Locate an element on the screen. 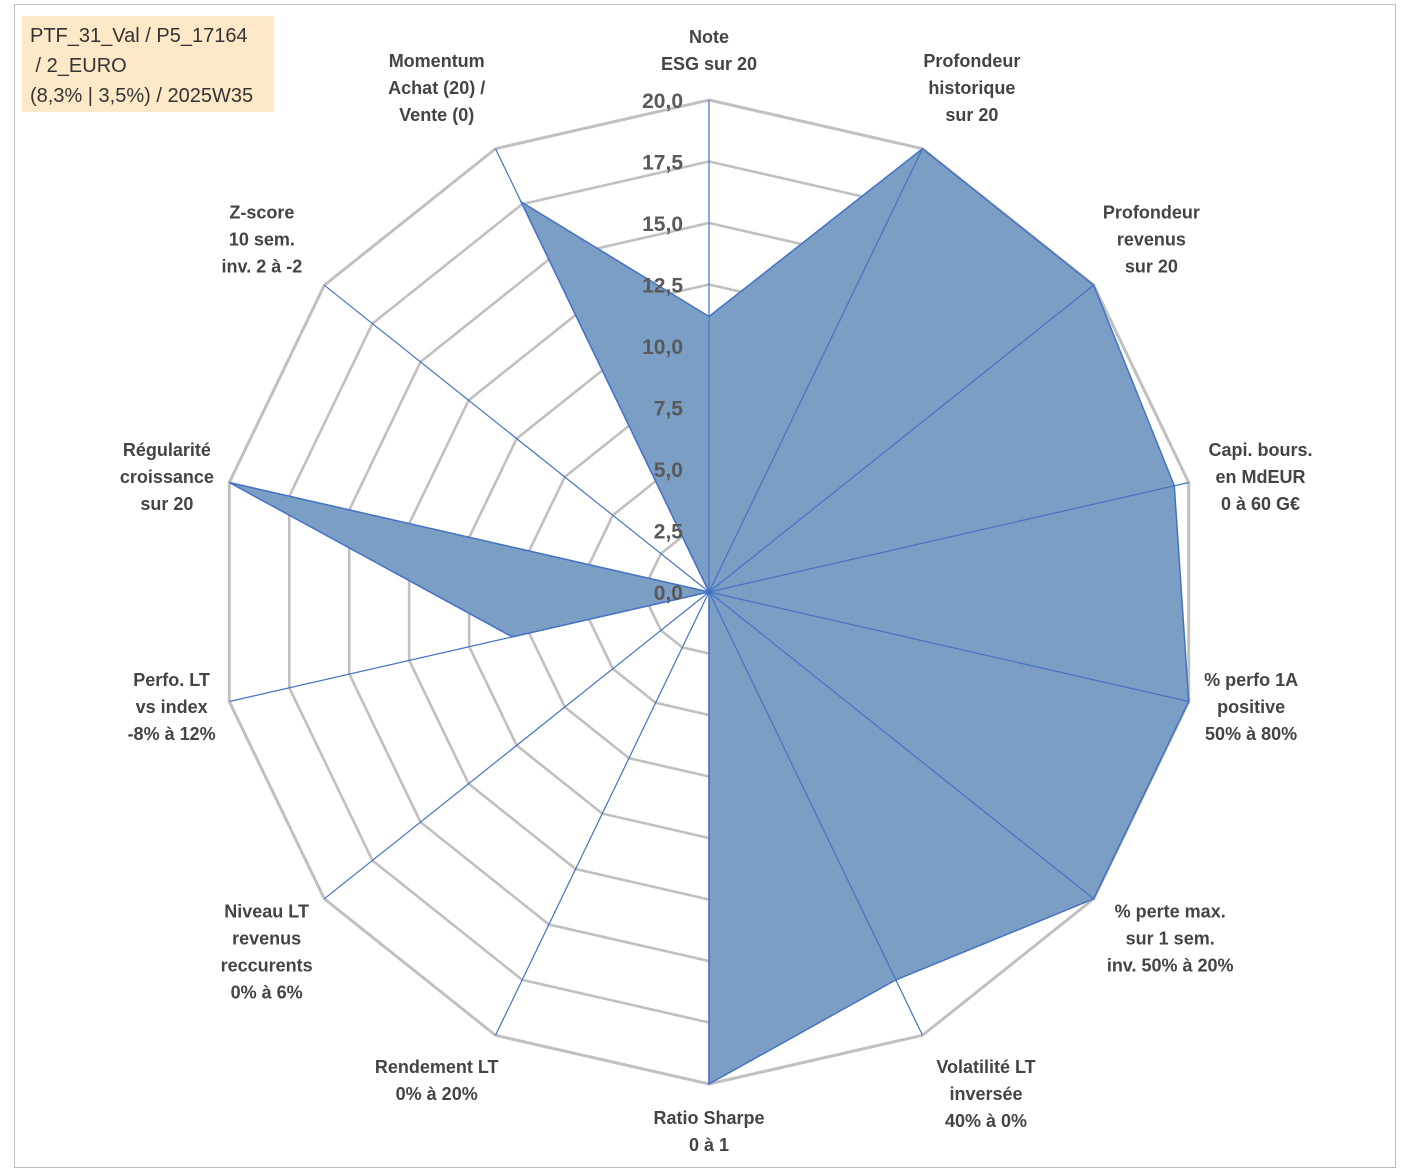  tick-label: 7,5 is located at coordinates (669, 409).